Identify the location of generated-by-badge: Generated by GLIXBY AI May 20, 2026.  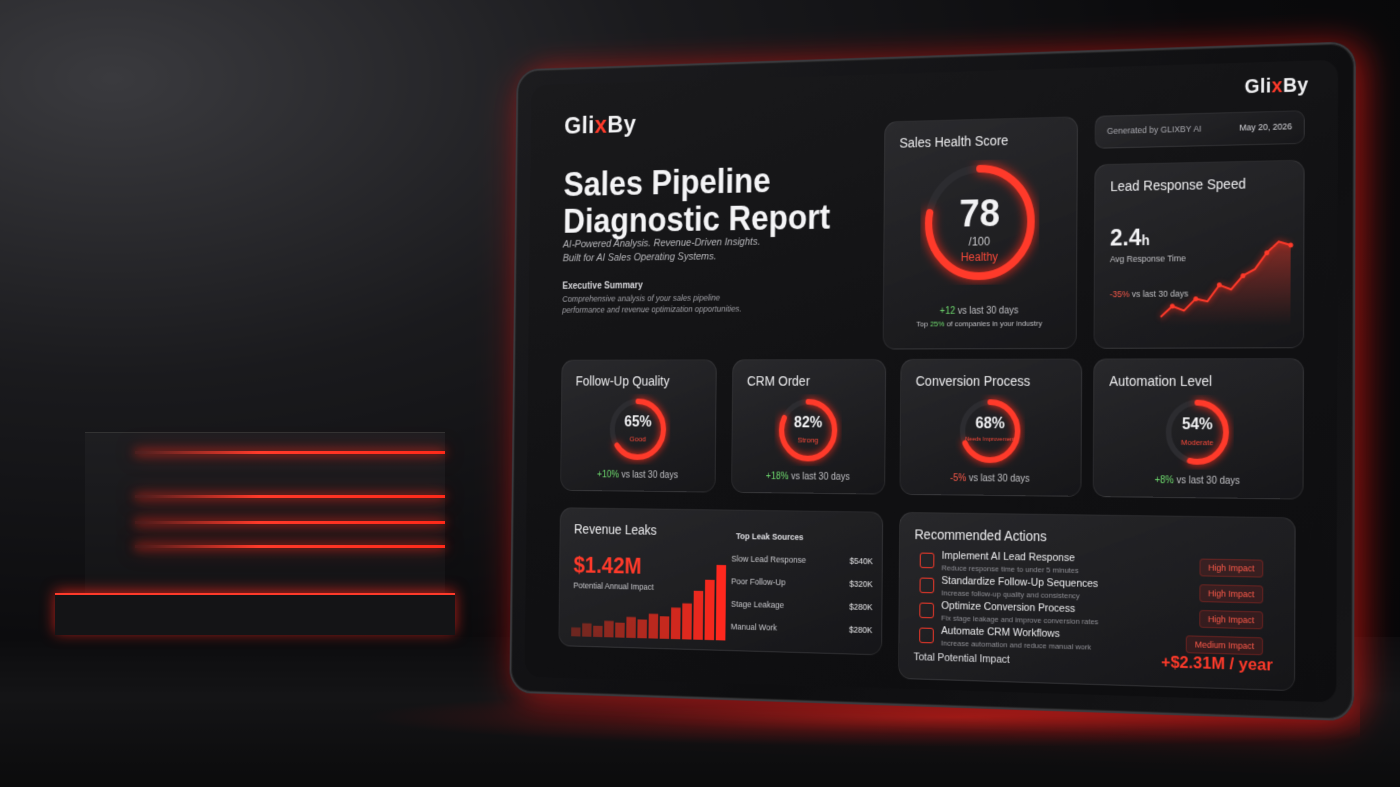
(1200, 129).